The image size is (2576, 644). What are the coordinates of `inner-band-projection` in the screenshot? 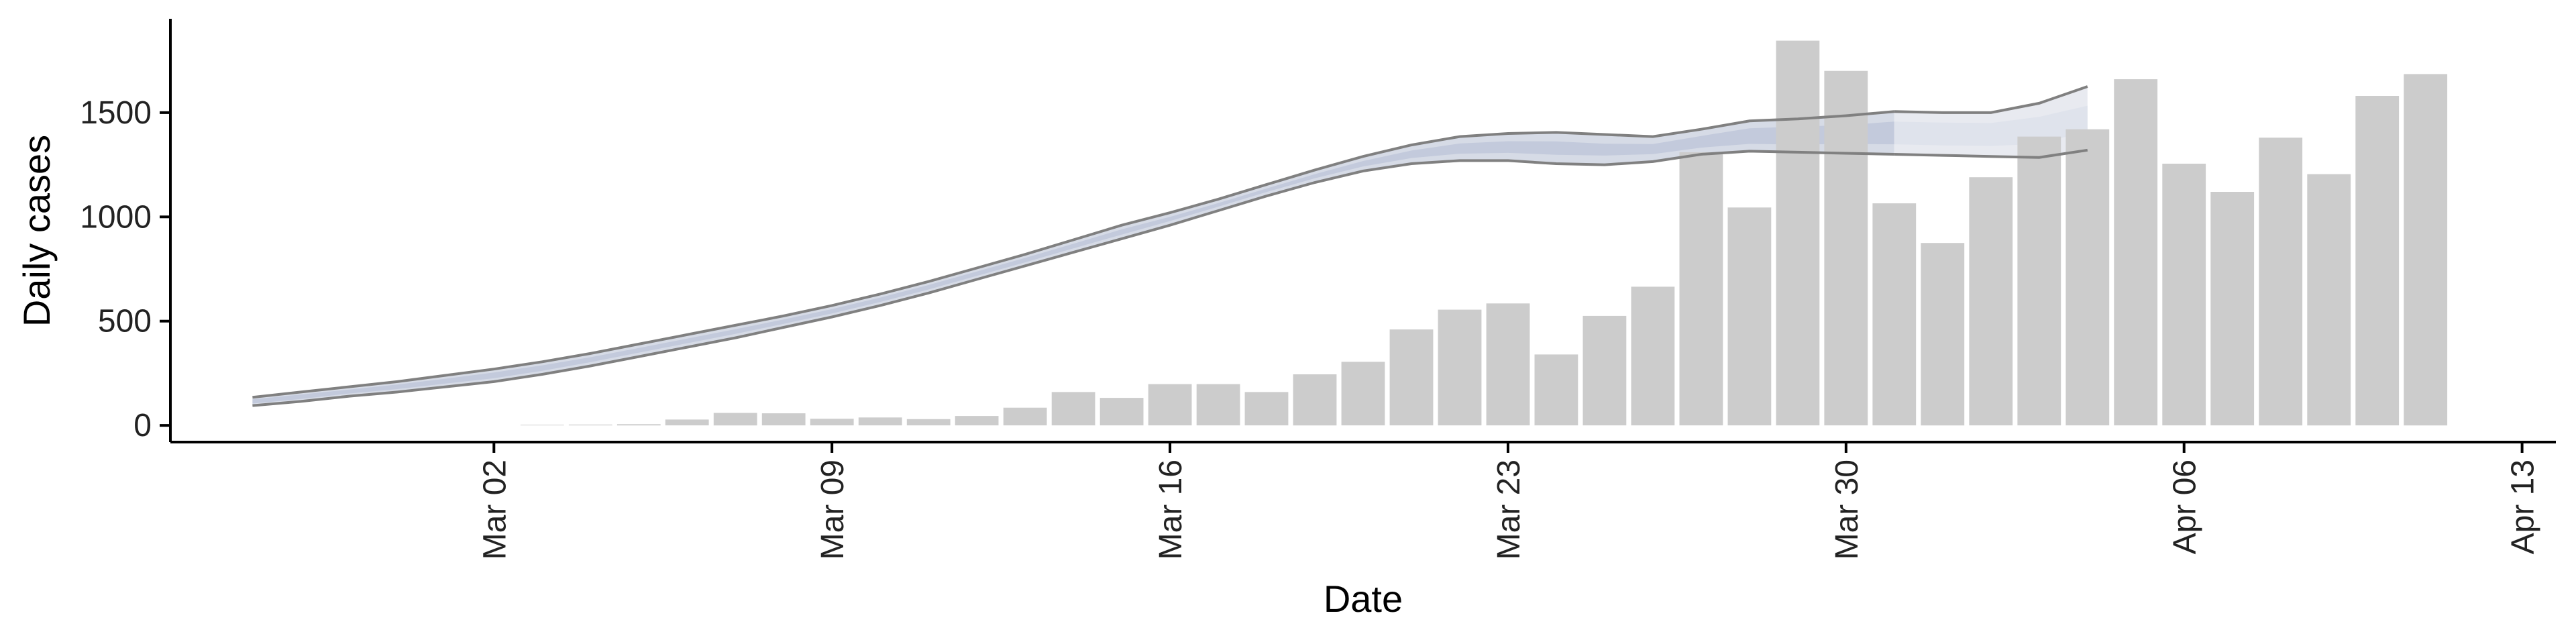 It's located at (1991, 125).